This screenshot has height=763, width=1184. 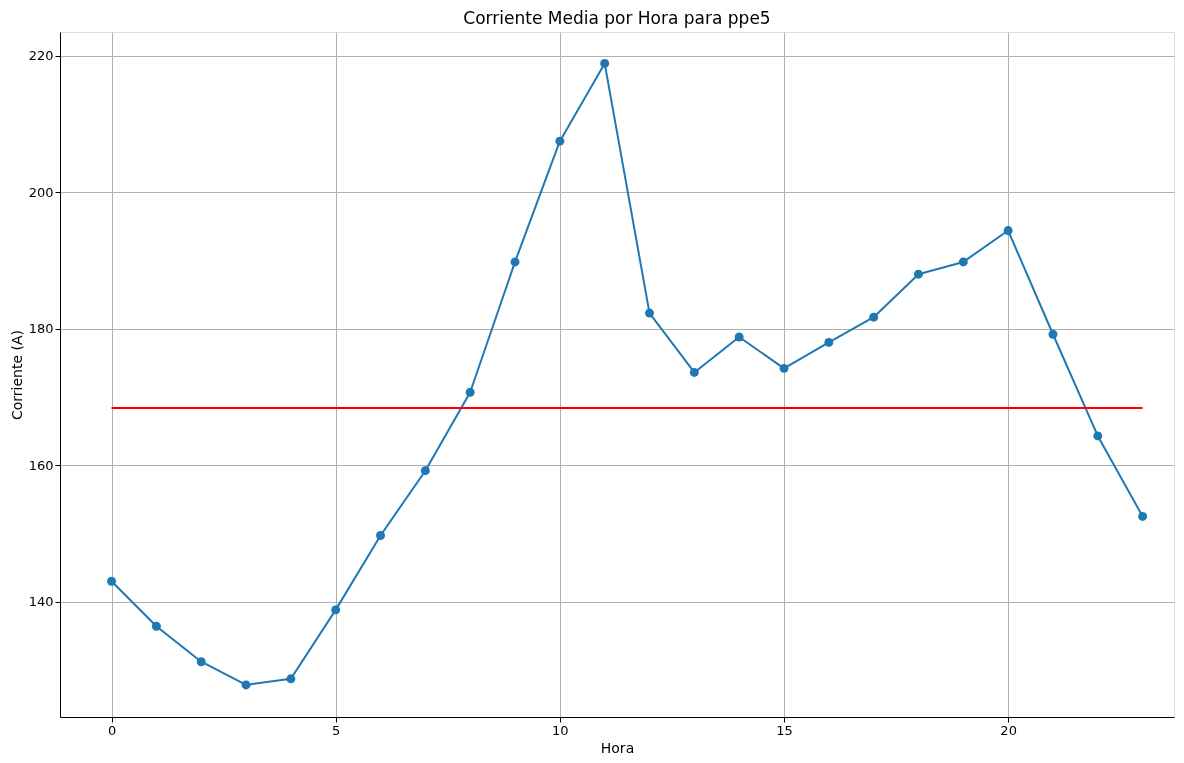 I want to click on x-tick-label: 15, so click(x=784, y=730).